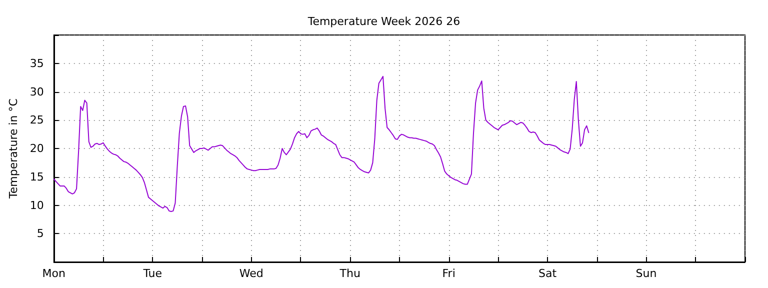  Describe the element at coordinates (37, 63) in the screenshot. I see `y-tick-label: 35` at that location.